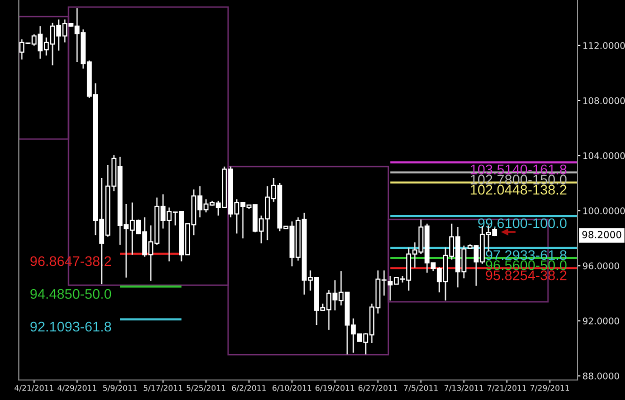 Image resolution: width=625 pixels, height=400 pixels. What do you see at coordinates (71, 327) in the screenshot?
I see `ref-line-label: 92.1093-61.8` at bounding box center [71, 327].